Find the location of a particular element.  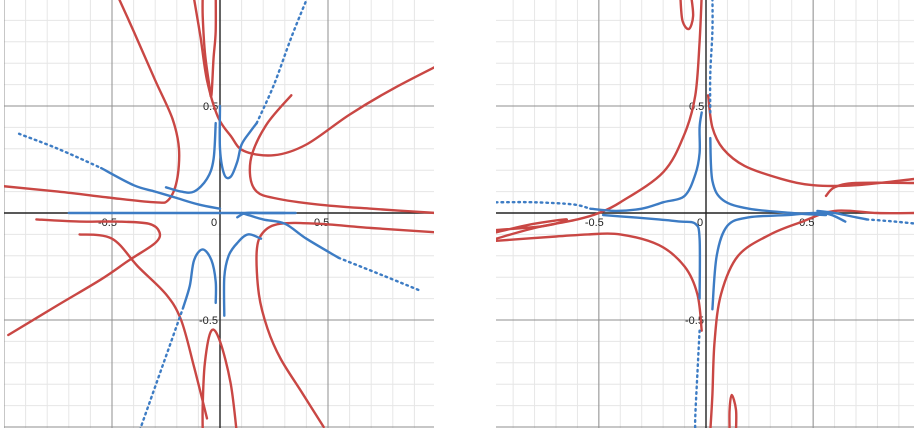

left-y-tick-label: -0.5 is located at coordinates (208, 321).